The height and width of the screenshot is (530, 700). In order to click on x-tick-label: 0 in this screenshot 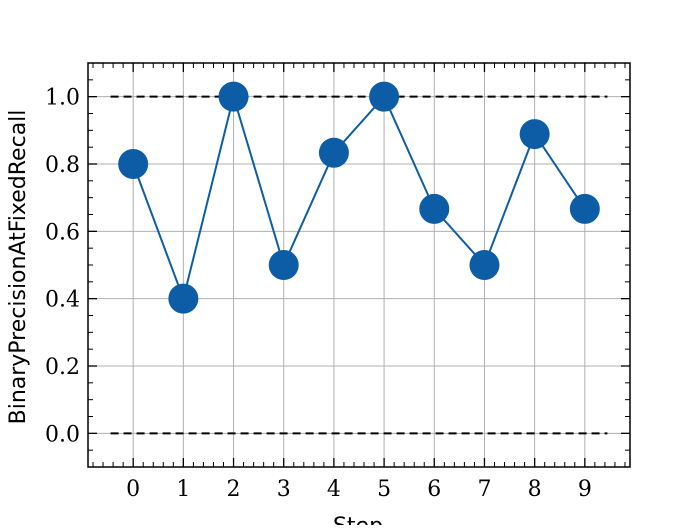, I will do `click(133, 489)`.